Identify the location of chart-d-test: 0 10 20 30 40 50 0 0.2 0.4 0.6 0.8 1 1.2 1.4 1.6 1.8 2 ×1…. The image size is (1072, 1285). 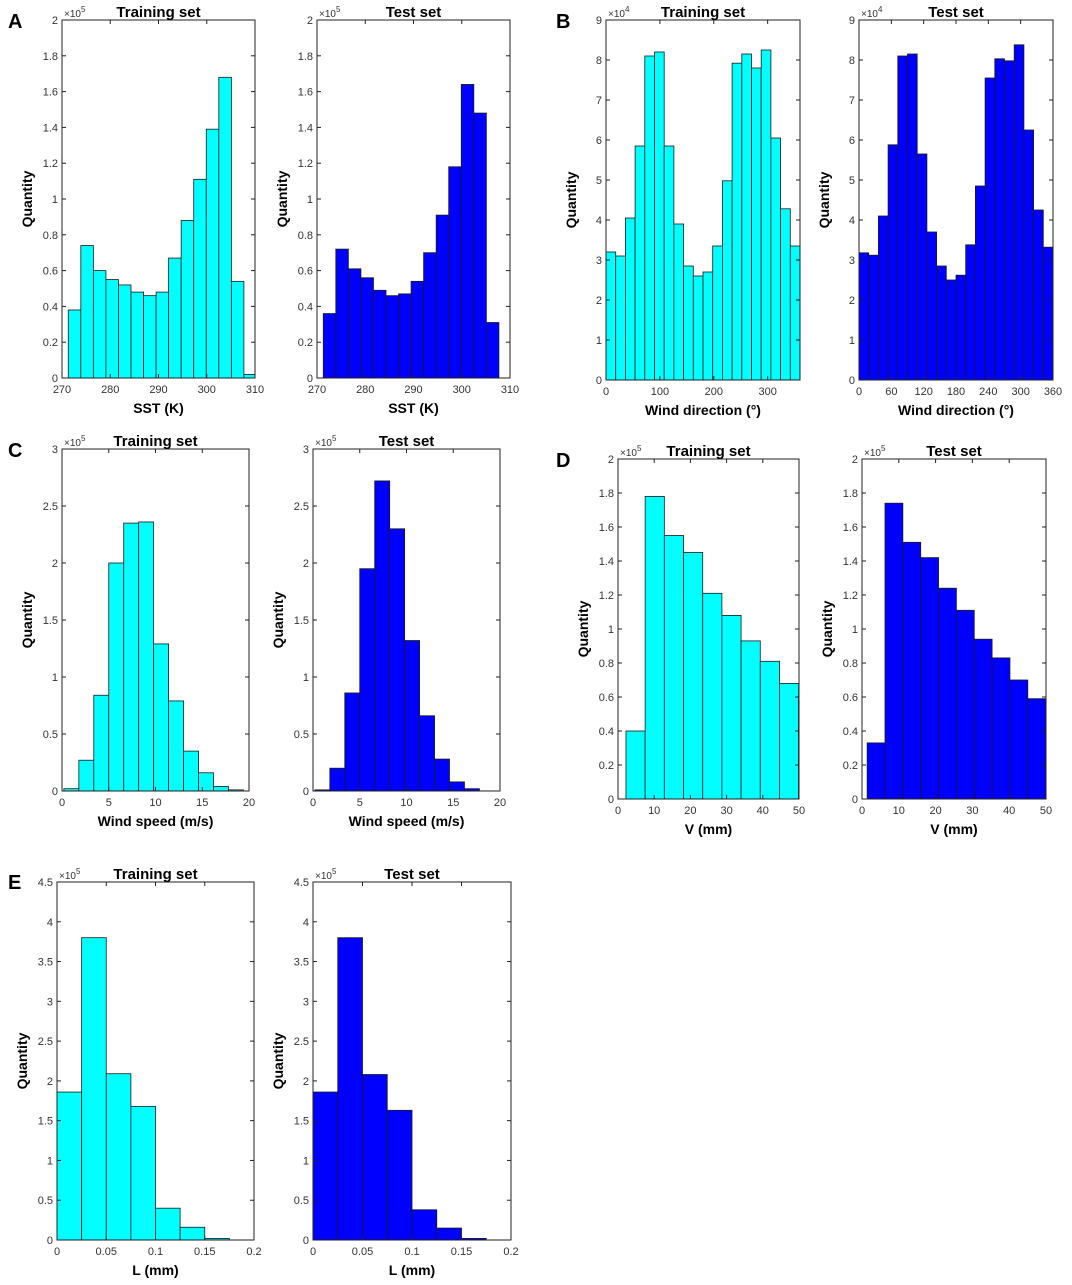
(935, 640).